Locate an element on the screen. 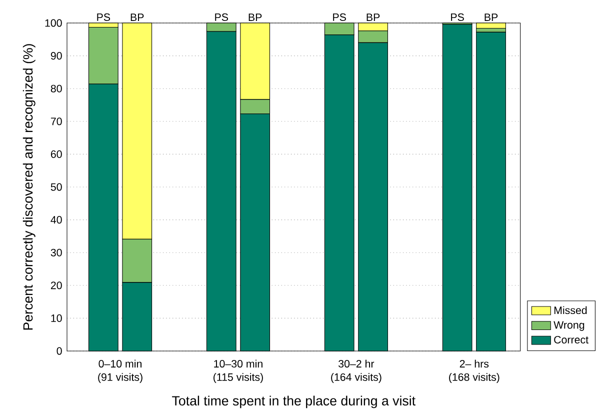  text: (115 visits) is located at coordinates (238, 378).